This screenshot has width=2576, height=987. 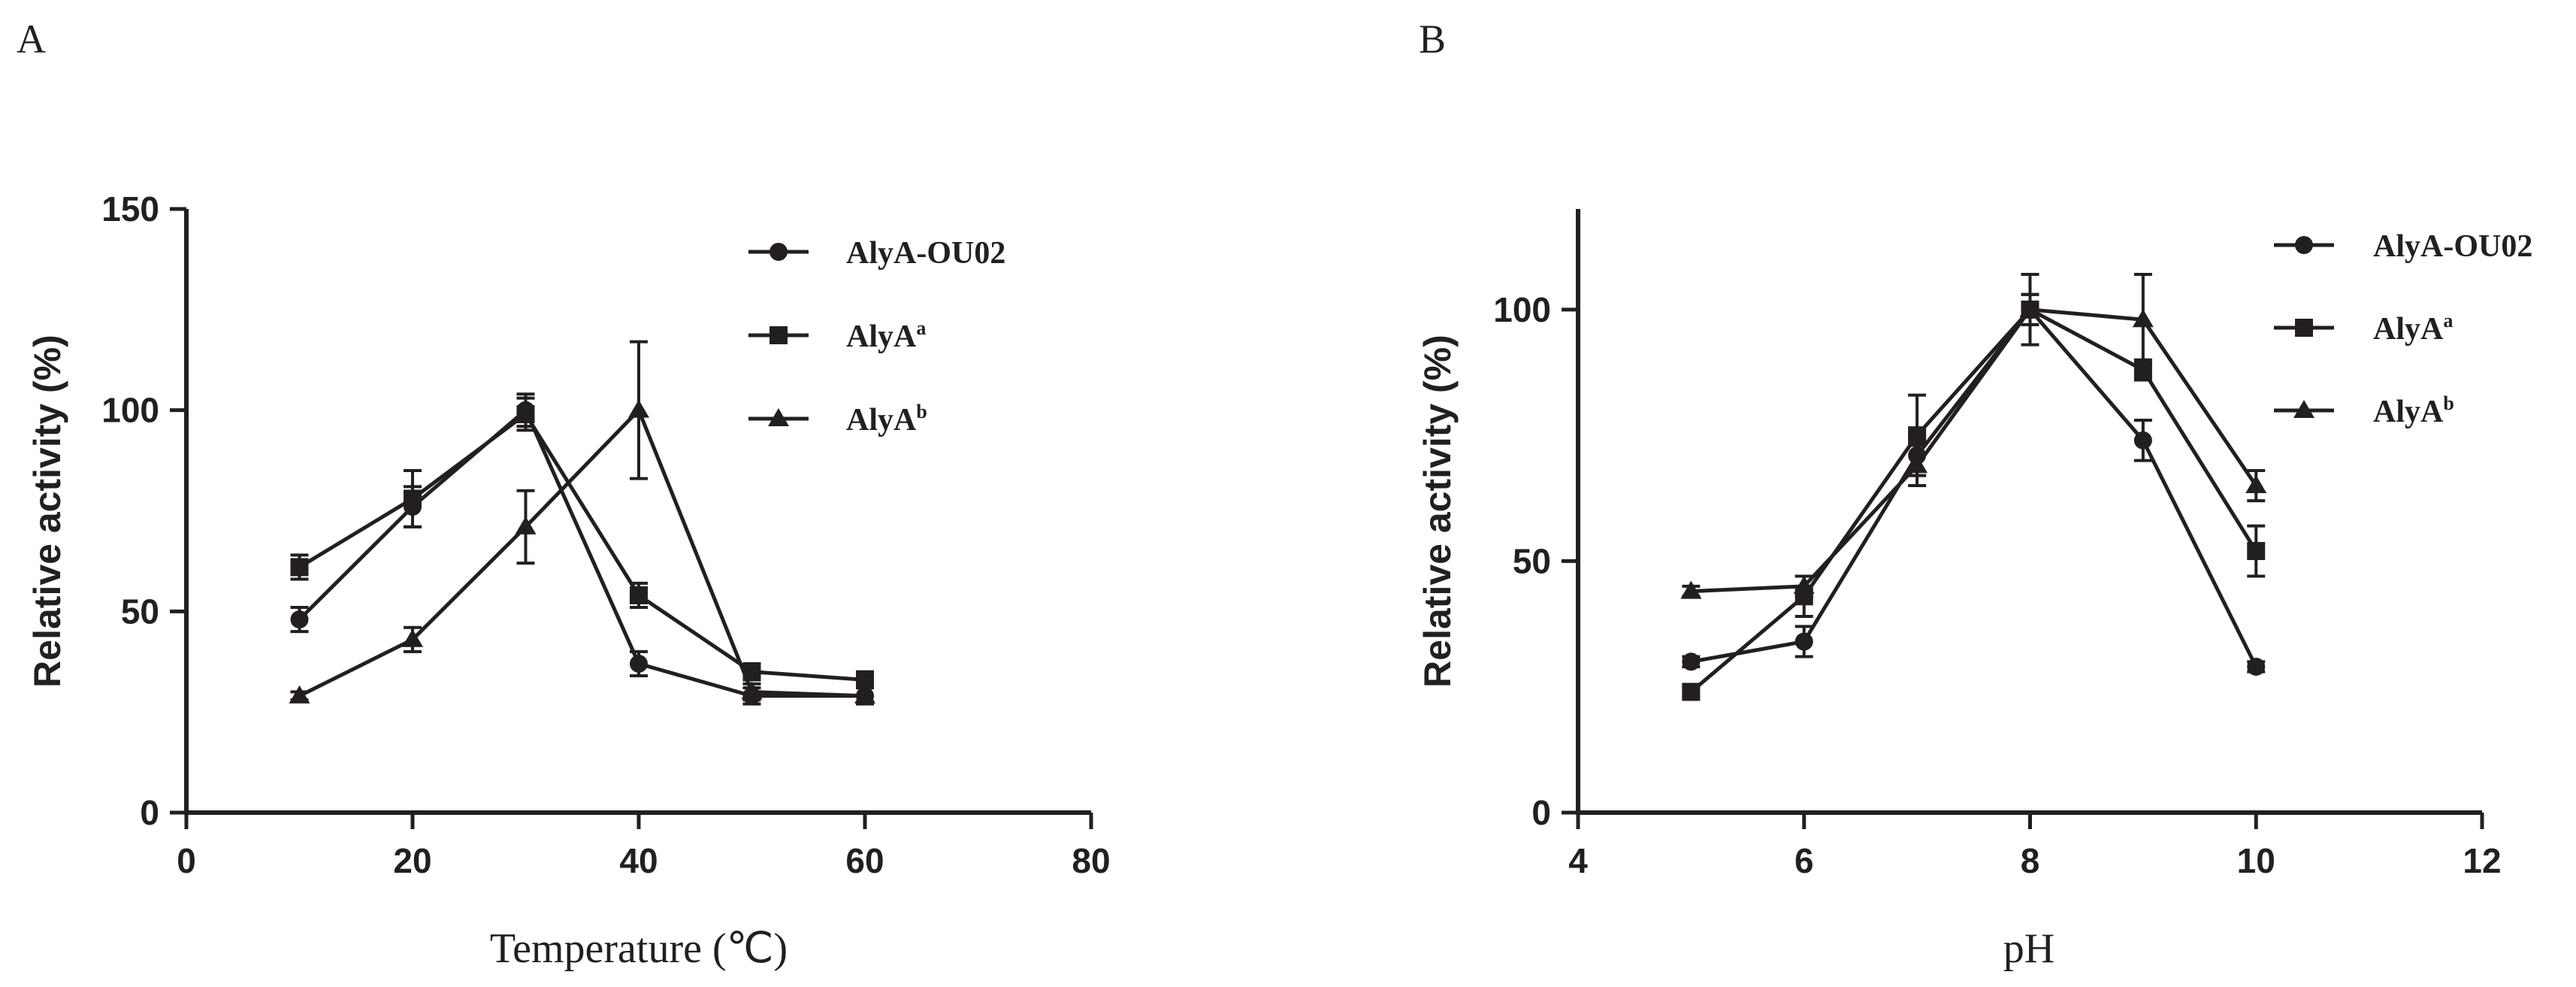 I want to click on x-axis-title-a: Temperature (℃), so click(x=639, y=949).